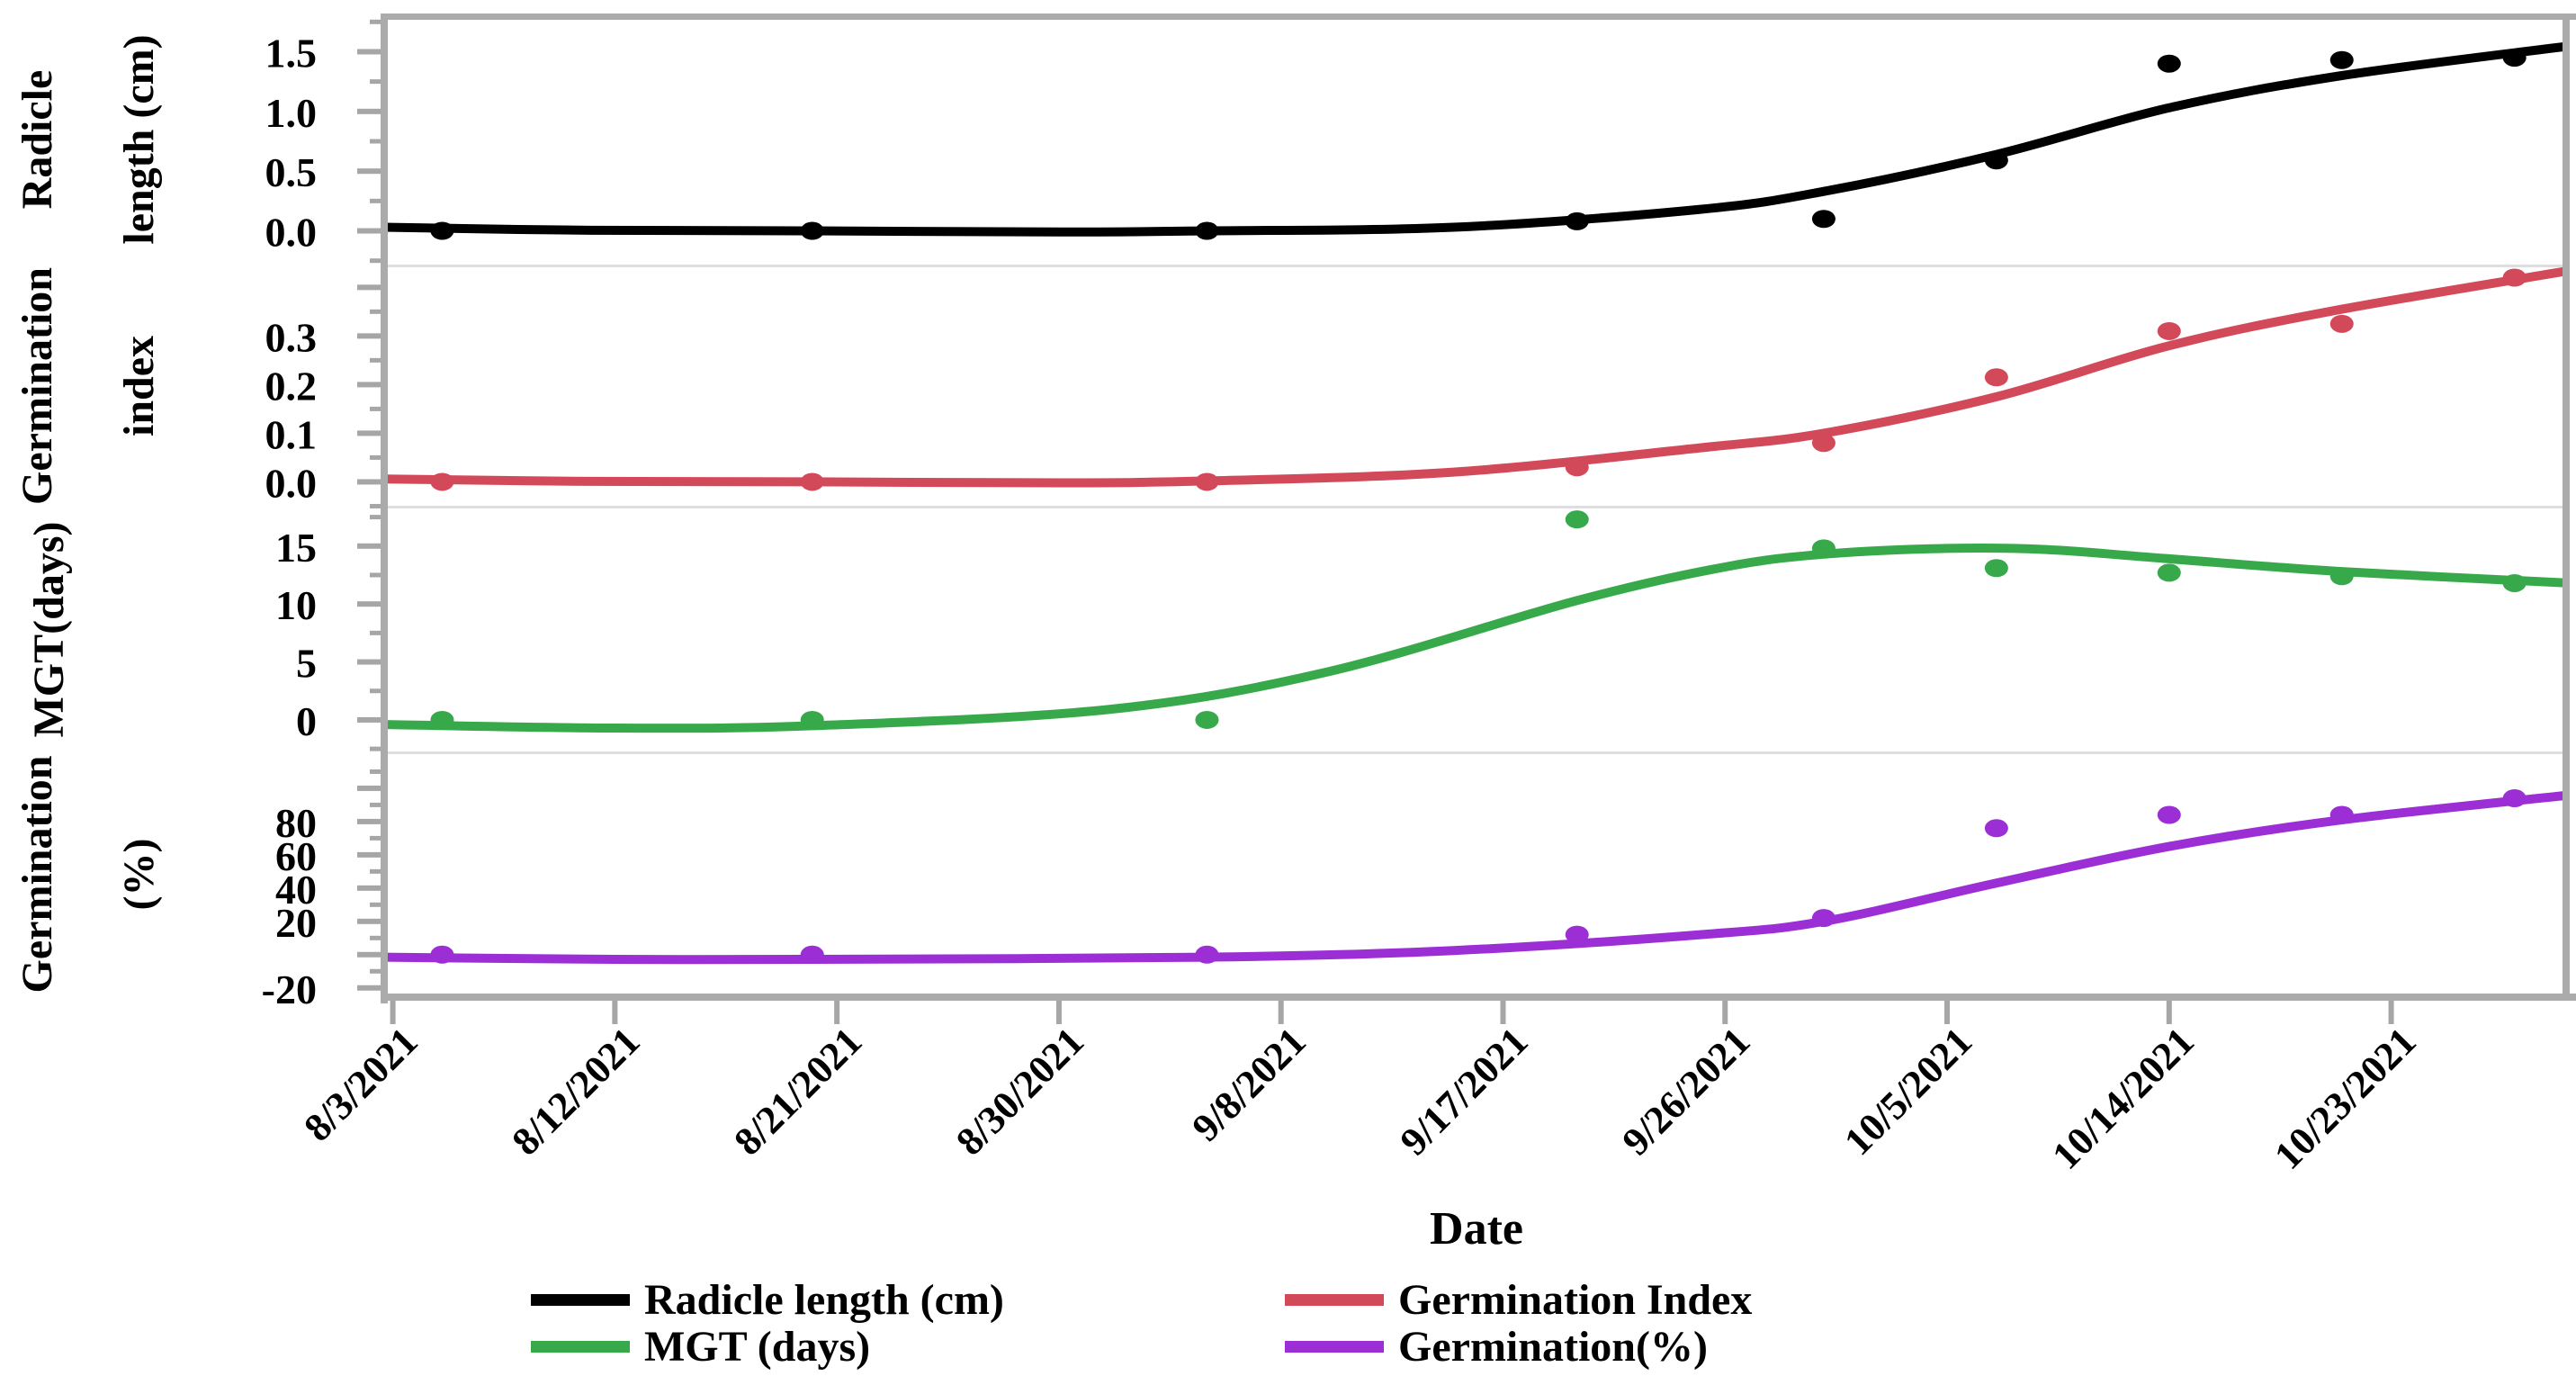 This screenshot has height=1376, width=2576. Describe the element at coordinates (296, 823) in the screenshot. I see `y-tick-label: 80` at that location.